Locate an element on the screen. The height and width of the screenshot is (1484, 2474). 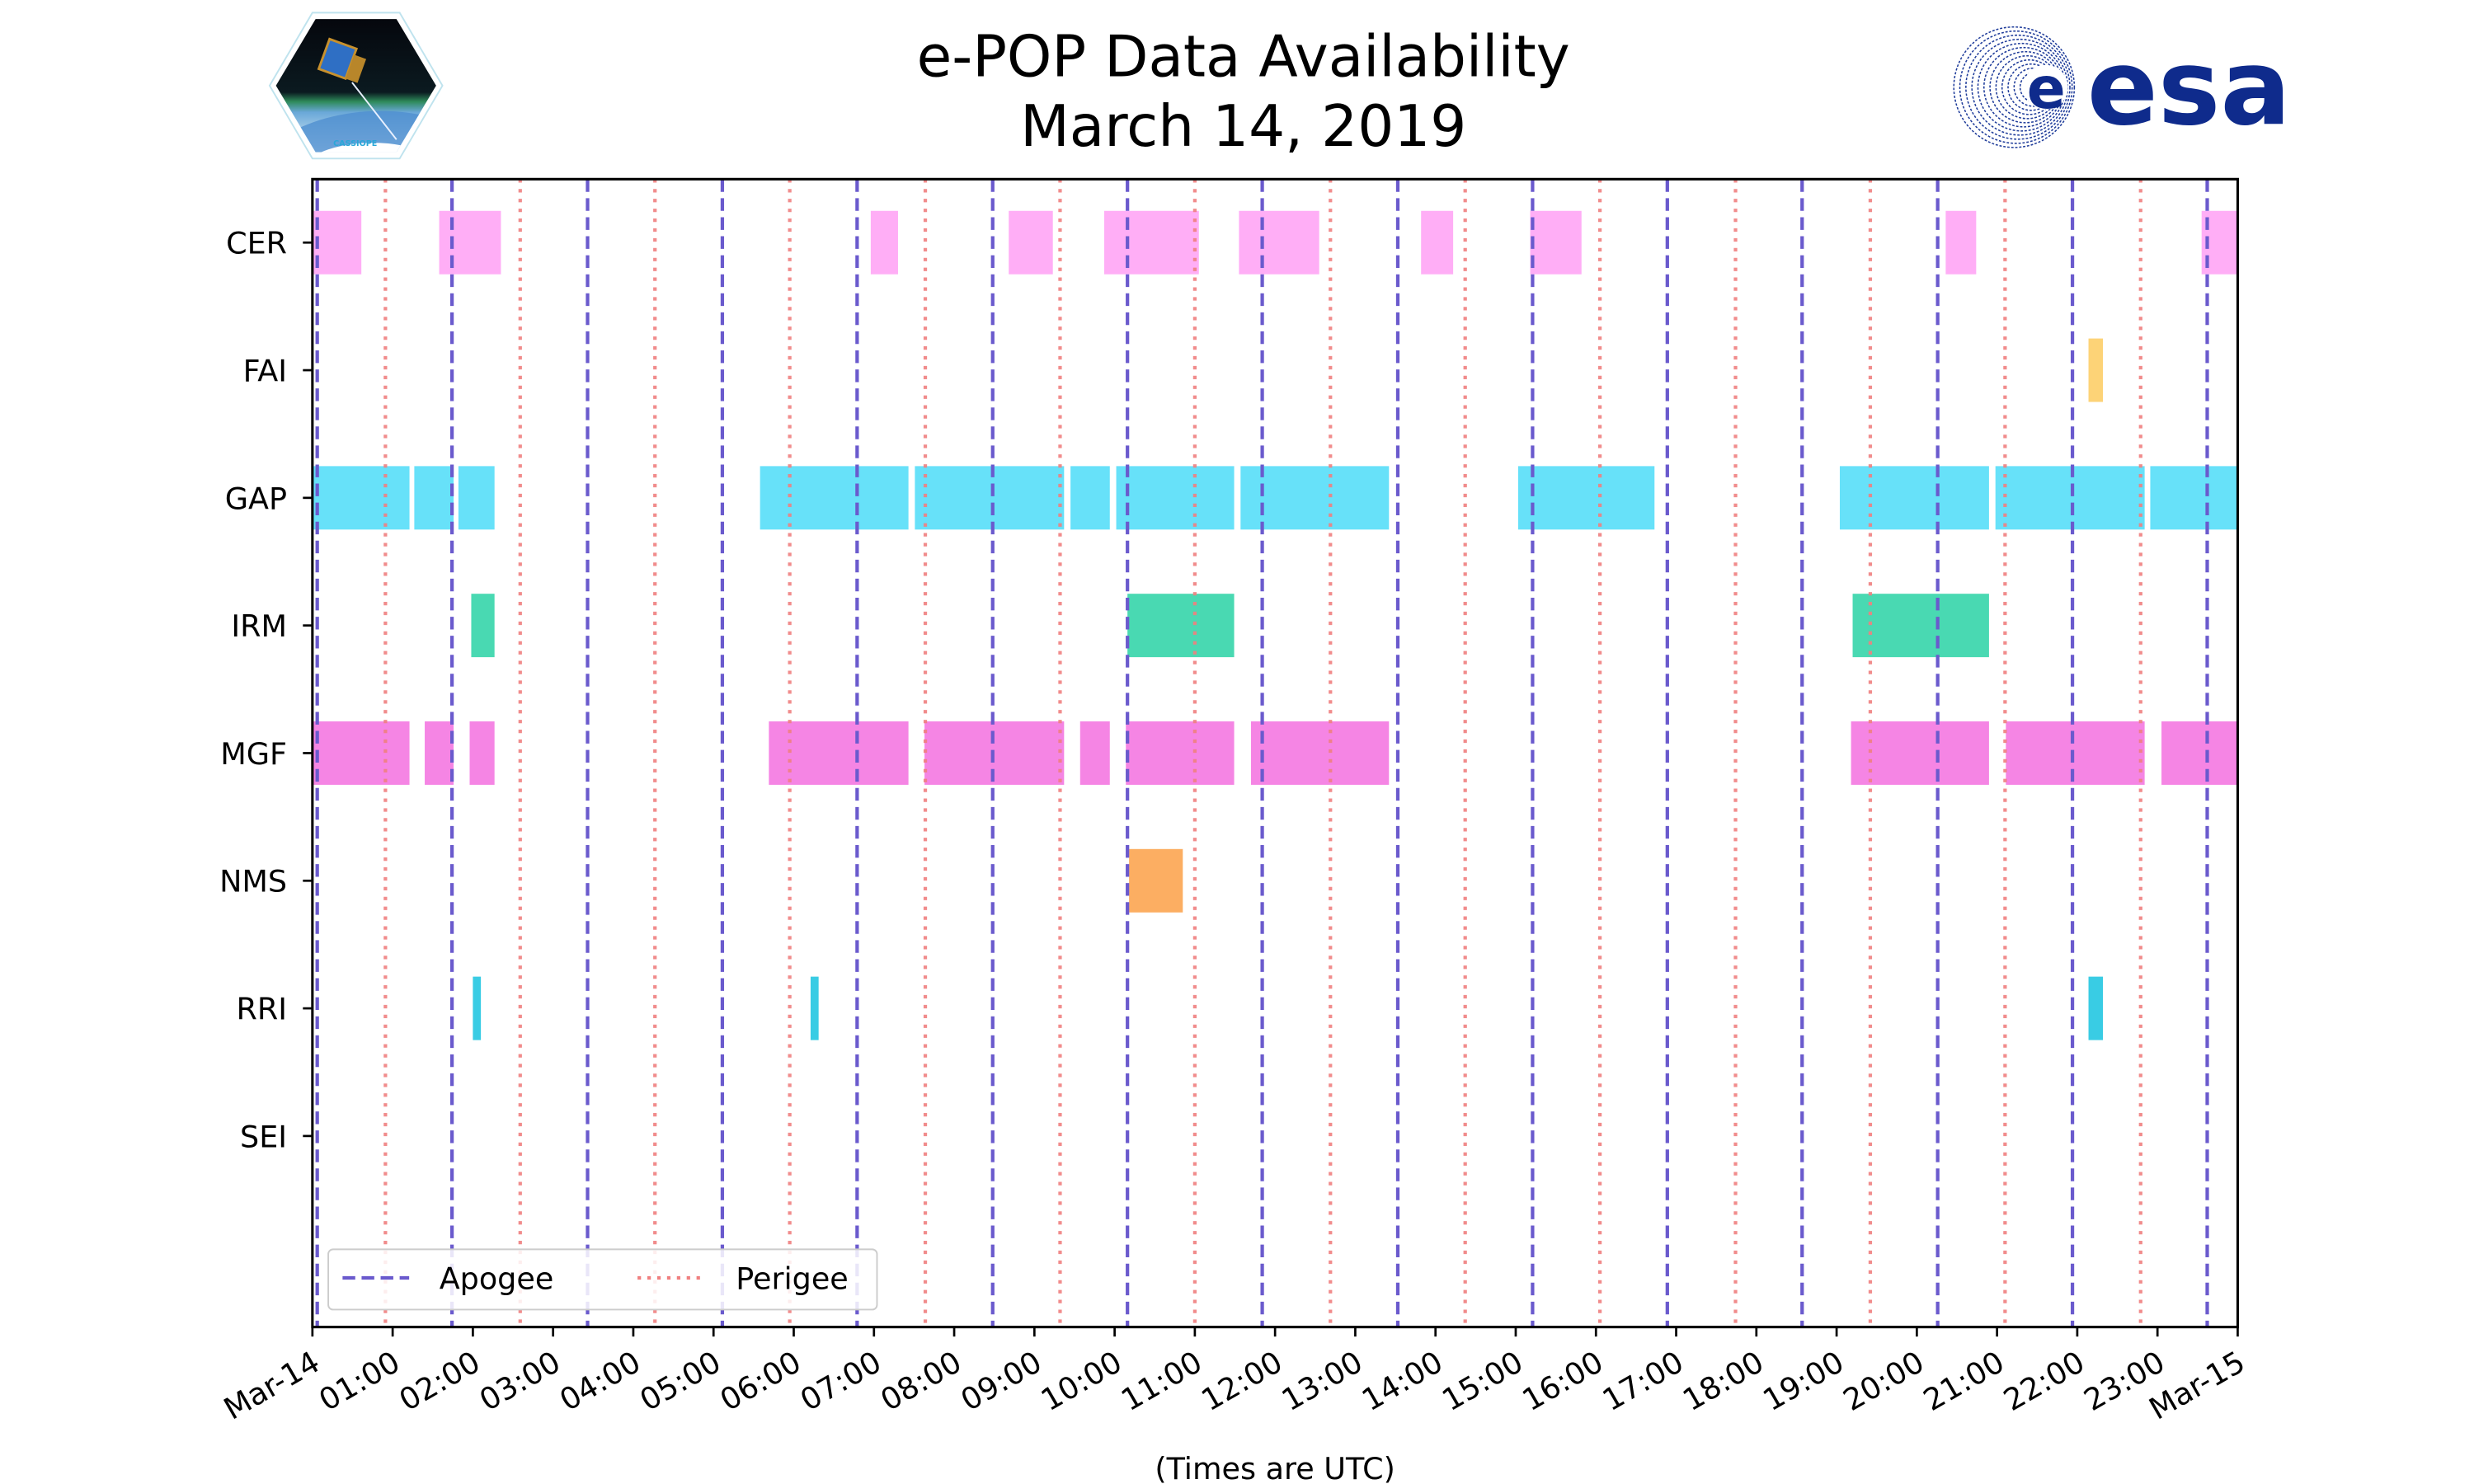
x-tick-label: 13:00 is located at coordinates (1322, 1381).